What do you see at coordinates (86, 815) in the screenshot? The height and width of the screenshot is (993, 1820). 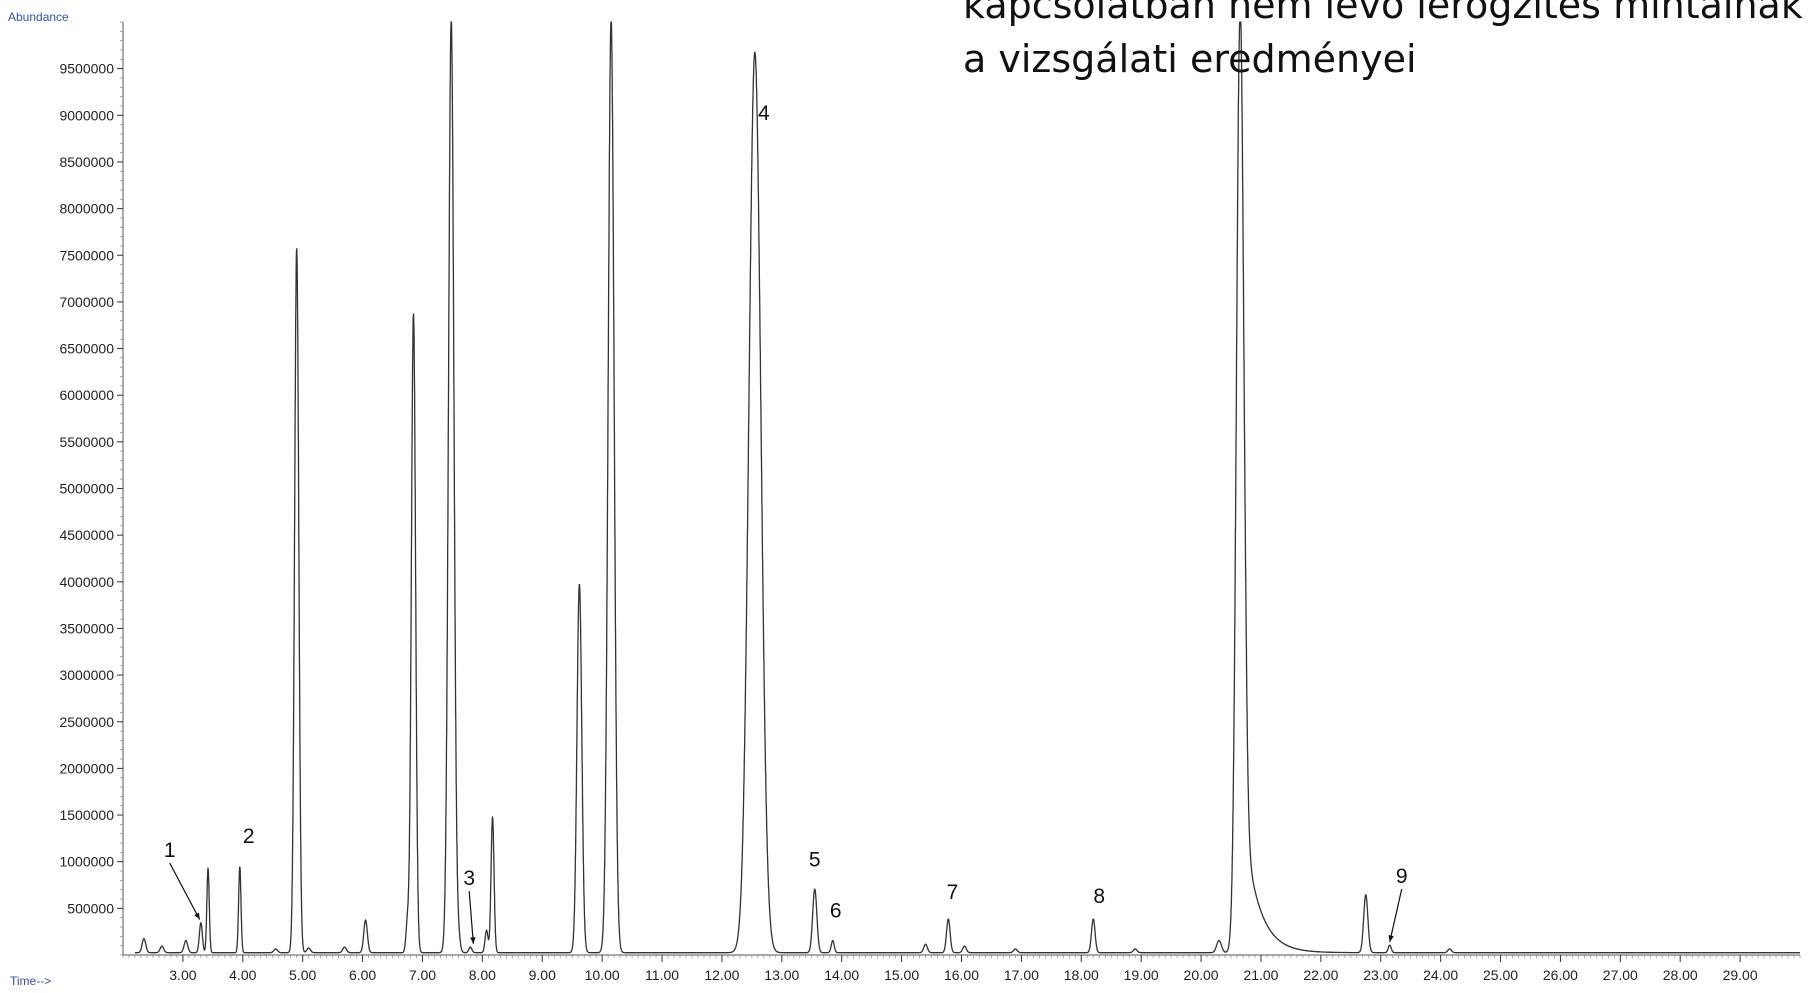 I see `y-tick-label: 1500000` at bounding box center [86, 815].